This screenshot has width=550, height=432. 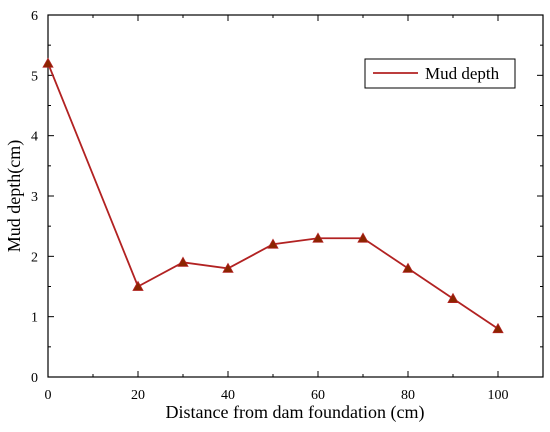 I want to click on y-tick-label: 3, so click(x=34, y=197).